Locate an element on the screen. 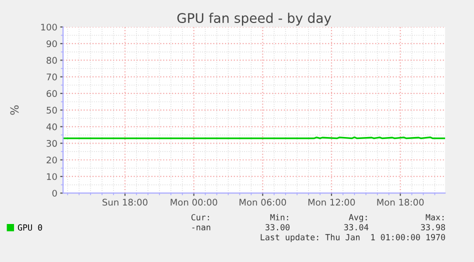 This screenshot has width=474, height=262. y-tick-label: 60 is located at coordinates (51, 93).